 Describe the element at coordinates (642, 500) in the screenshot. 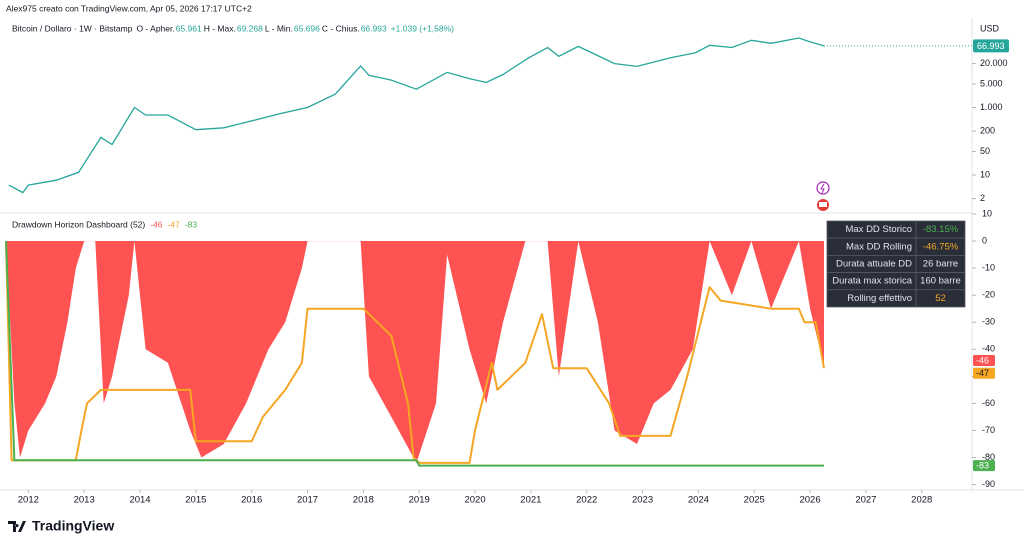

I see `x-tick-label: 2023` at that location.